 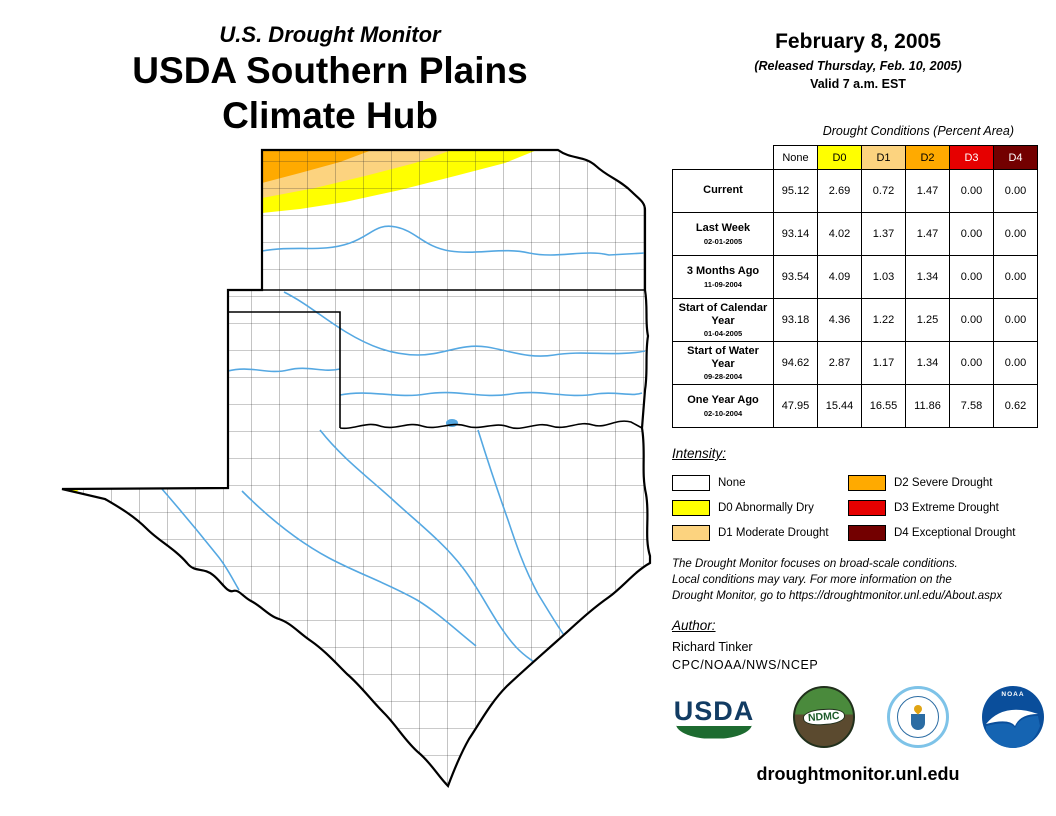 I want to click on legend-label: D2 Severe Drought, so click(x=943, y=482).